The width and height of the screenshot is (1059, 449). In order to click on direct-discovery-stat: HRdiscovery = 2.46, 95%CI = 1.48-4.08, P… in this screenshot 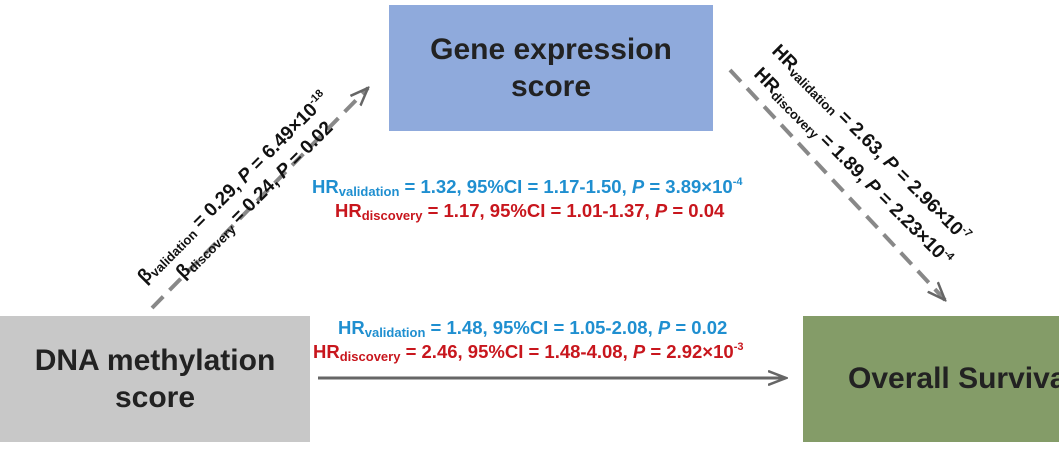, I will do `click(528, 352)`.